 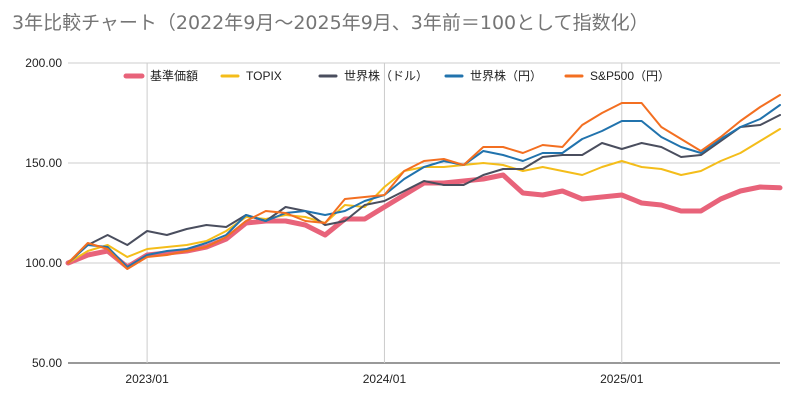 What do you see at coordinates (264, 76) in the screenshot?
I see `legend-label: TOPIX` at bounding box center [264, 76].